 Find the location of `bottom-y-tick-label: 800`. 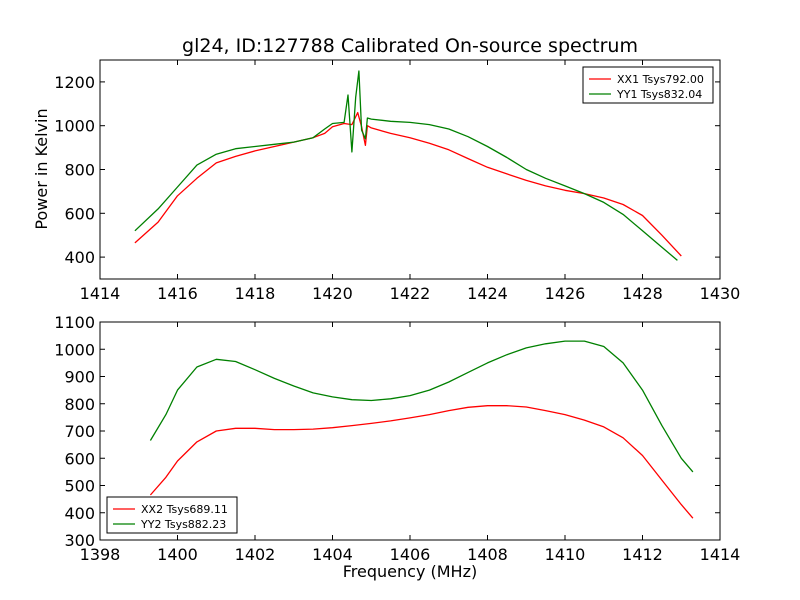

bottom-y-tick-label: 800 is located at coordinates (79, 404).